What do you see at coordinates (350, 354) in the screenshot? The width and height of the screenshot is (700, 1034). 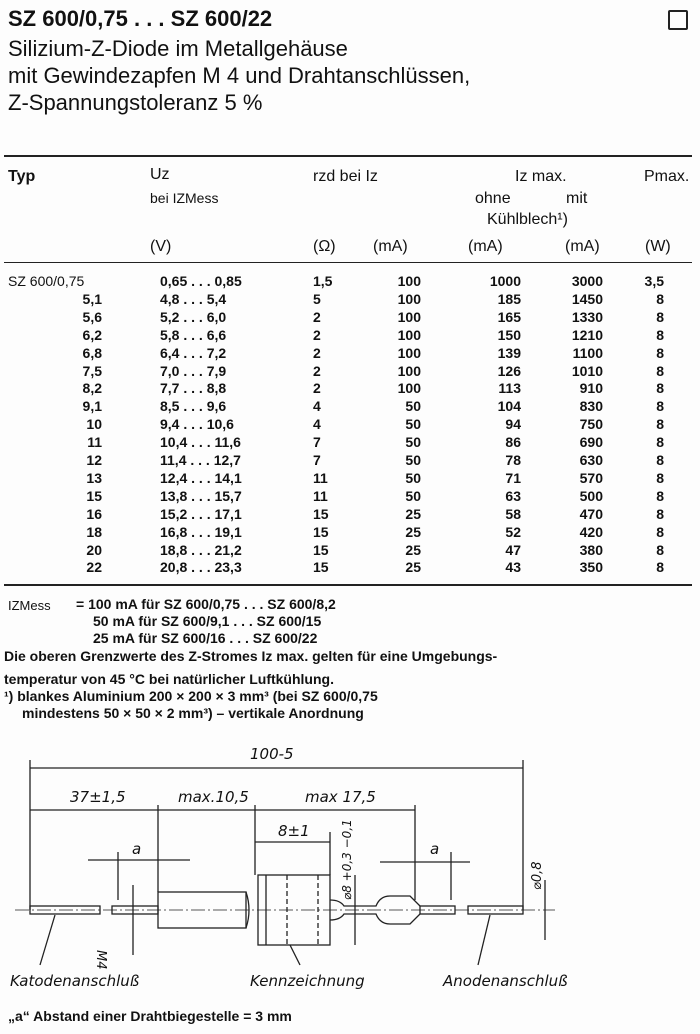 I see `table-row: 6,8 6,4 . . . 7,2 2 100 139 1100 8` at bounding box center [350, 354].